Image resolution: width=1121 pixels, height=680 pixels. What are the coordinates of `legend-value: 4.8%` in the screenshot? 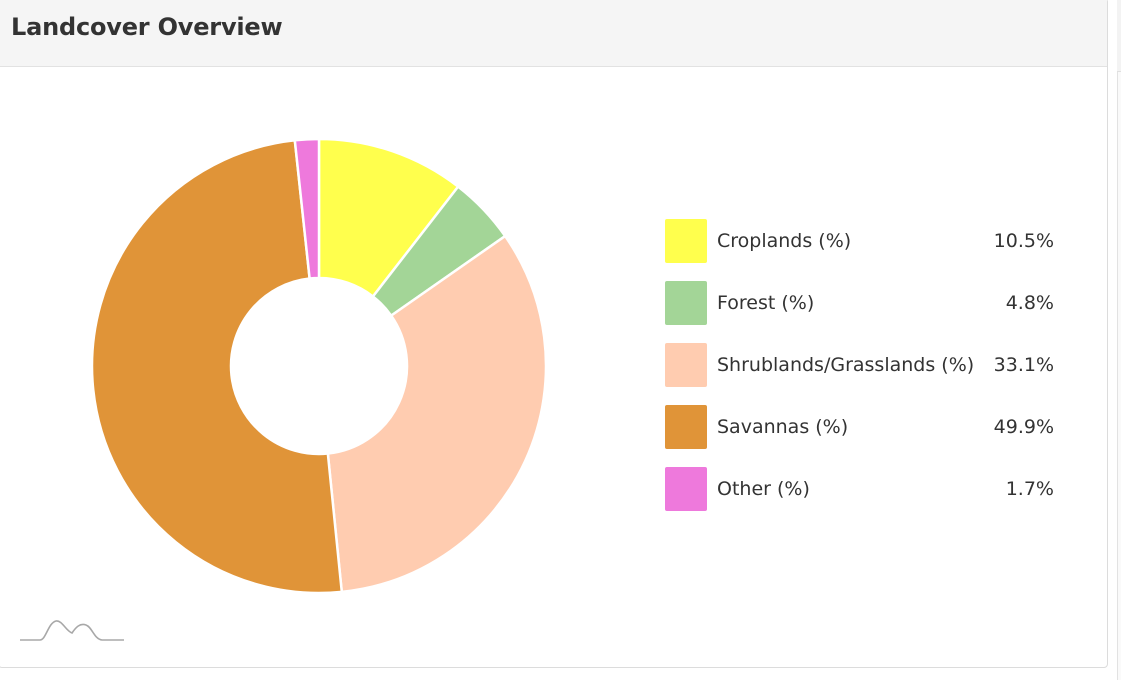 It's located at (1029, 303).